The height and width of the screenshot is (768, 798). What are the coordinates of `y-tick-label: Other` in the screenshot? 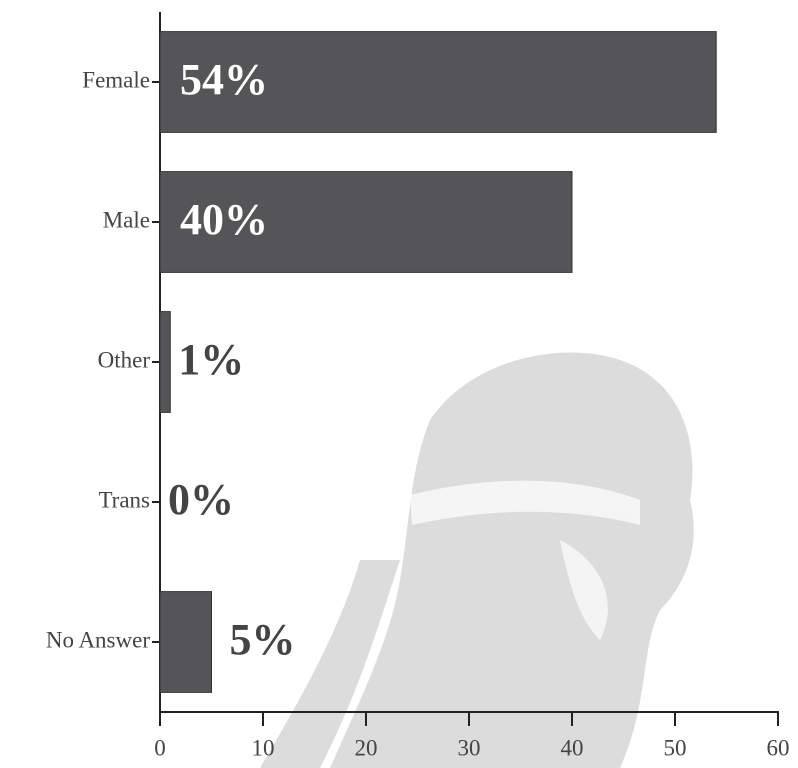 It's located at (124, 359).